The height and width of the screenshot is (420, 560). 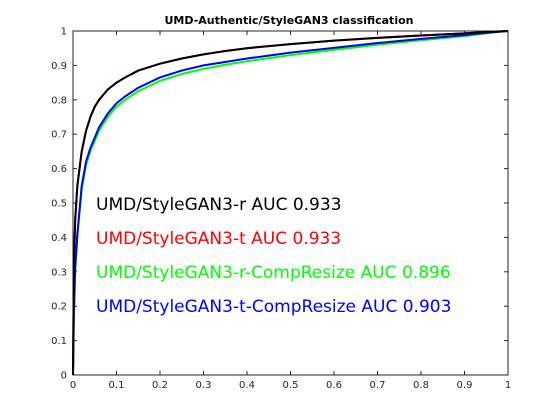 I want to click on x-tick-label: 0.8, so click(x=421, y=385).